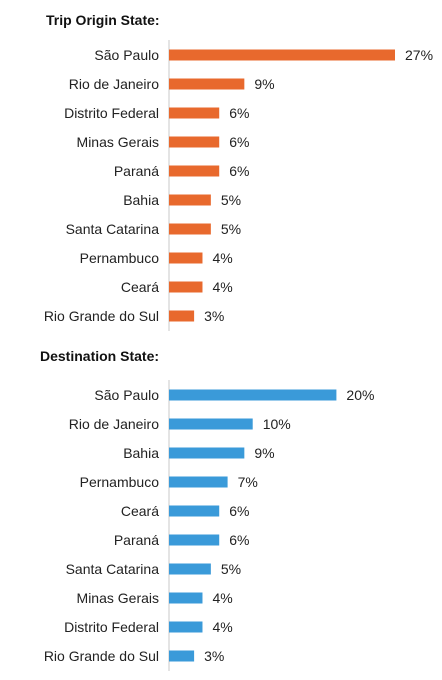 This screenshot has height=680, width=442. What do you see at coordinates (140, 287) in the screenshot?
I see `origin-category-label: Ceará` at bounding box center [140, 287].